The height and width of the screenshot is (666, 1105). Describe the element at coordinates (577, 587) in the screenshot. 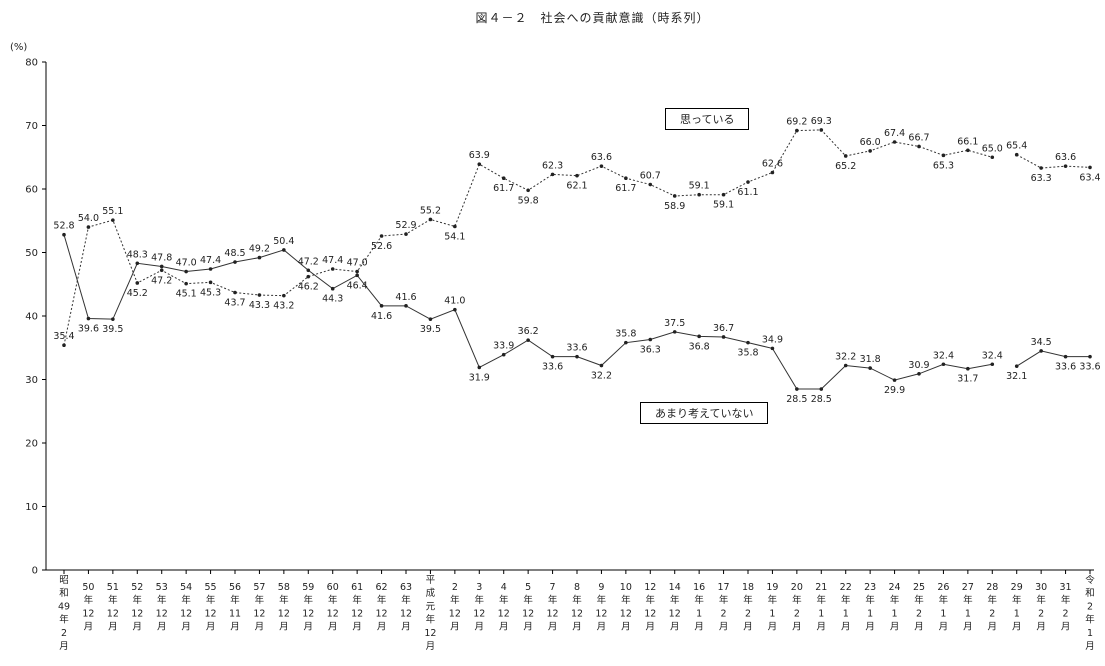

I see `x-tick-label: 8` at that location.